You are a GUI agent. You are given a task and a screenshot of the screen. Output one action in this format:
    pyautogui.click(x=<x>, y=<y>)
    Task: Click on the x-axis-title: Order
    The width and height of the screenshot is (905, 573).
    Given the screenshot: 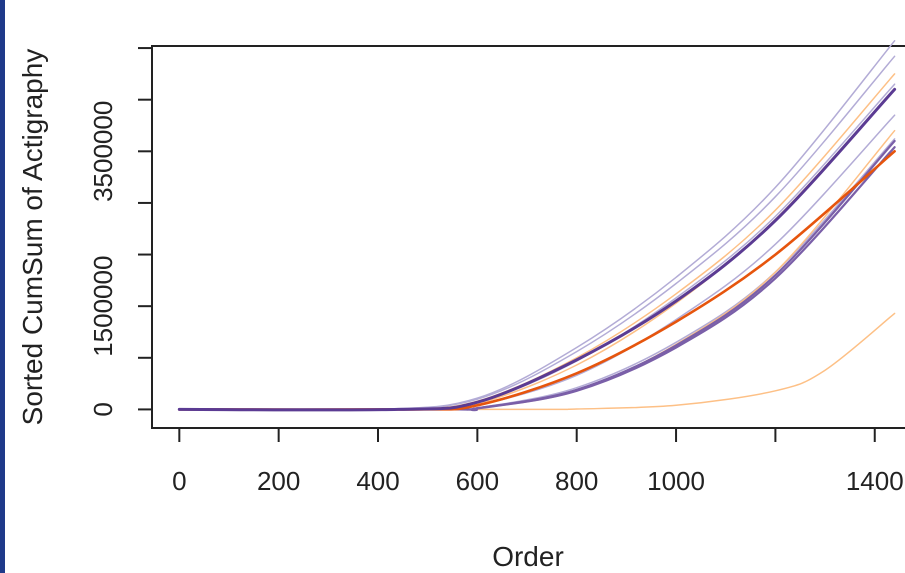 What is the action you would take?
    pyautogui.click(x=528, y=556)
    